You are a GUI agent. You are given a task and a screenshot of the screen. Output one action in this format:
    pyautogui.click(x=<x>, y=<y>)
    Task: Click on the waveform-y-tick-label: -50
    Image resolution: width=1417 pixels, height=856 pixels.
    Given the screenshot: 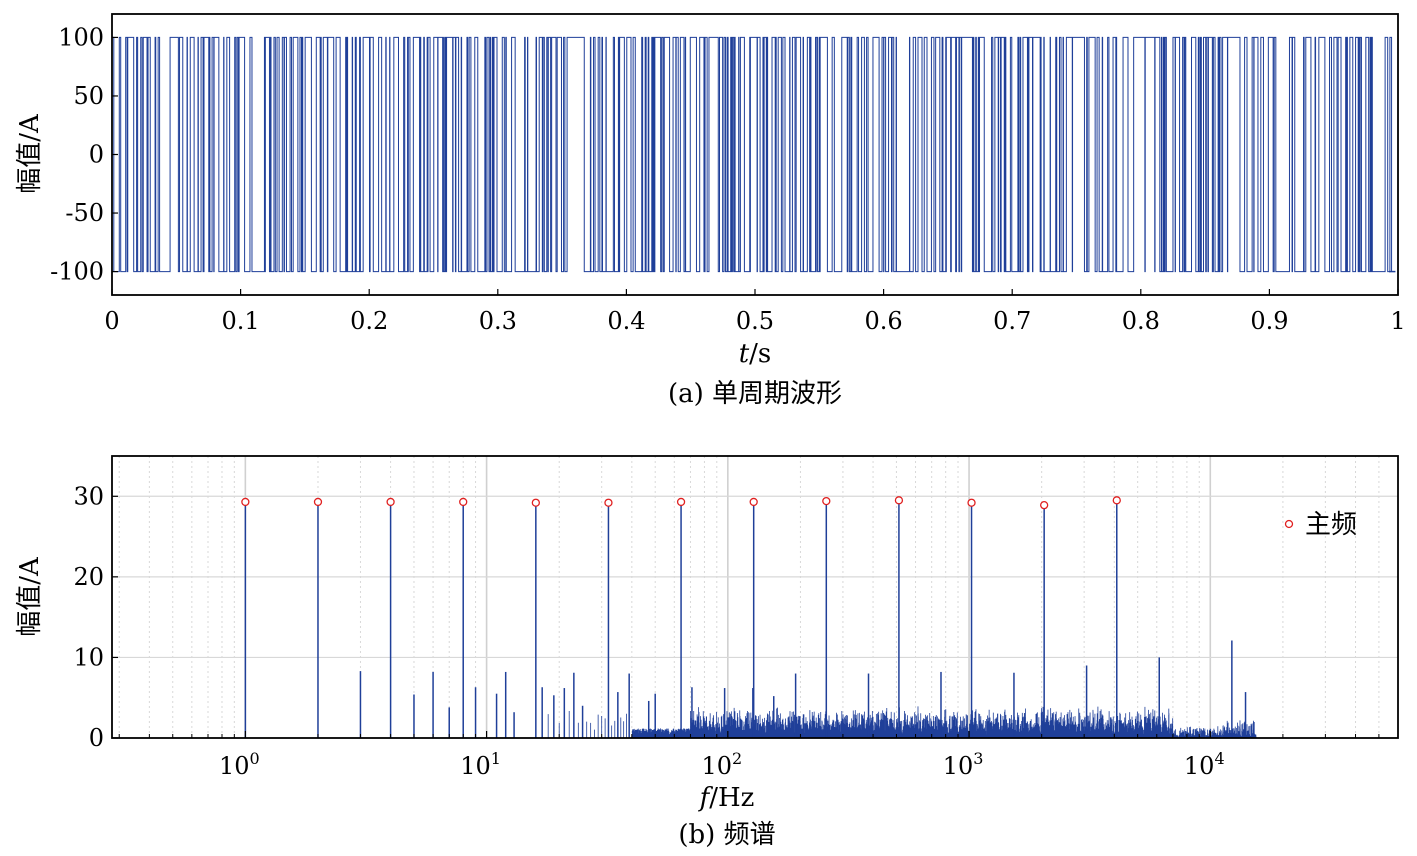 What is the action you would take?
    pyautogui.click(x=84, y=213)
    